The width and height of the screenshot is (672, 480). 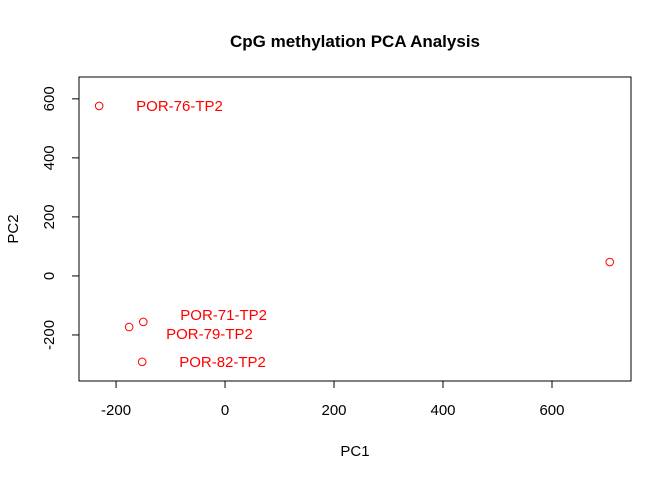 I want to click on x-tick-label: 200, so click(x=334, y=410).